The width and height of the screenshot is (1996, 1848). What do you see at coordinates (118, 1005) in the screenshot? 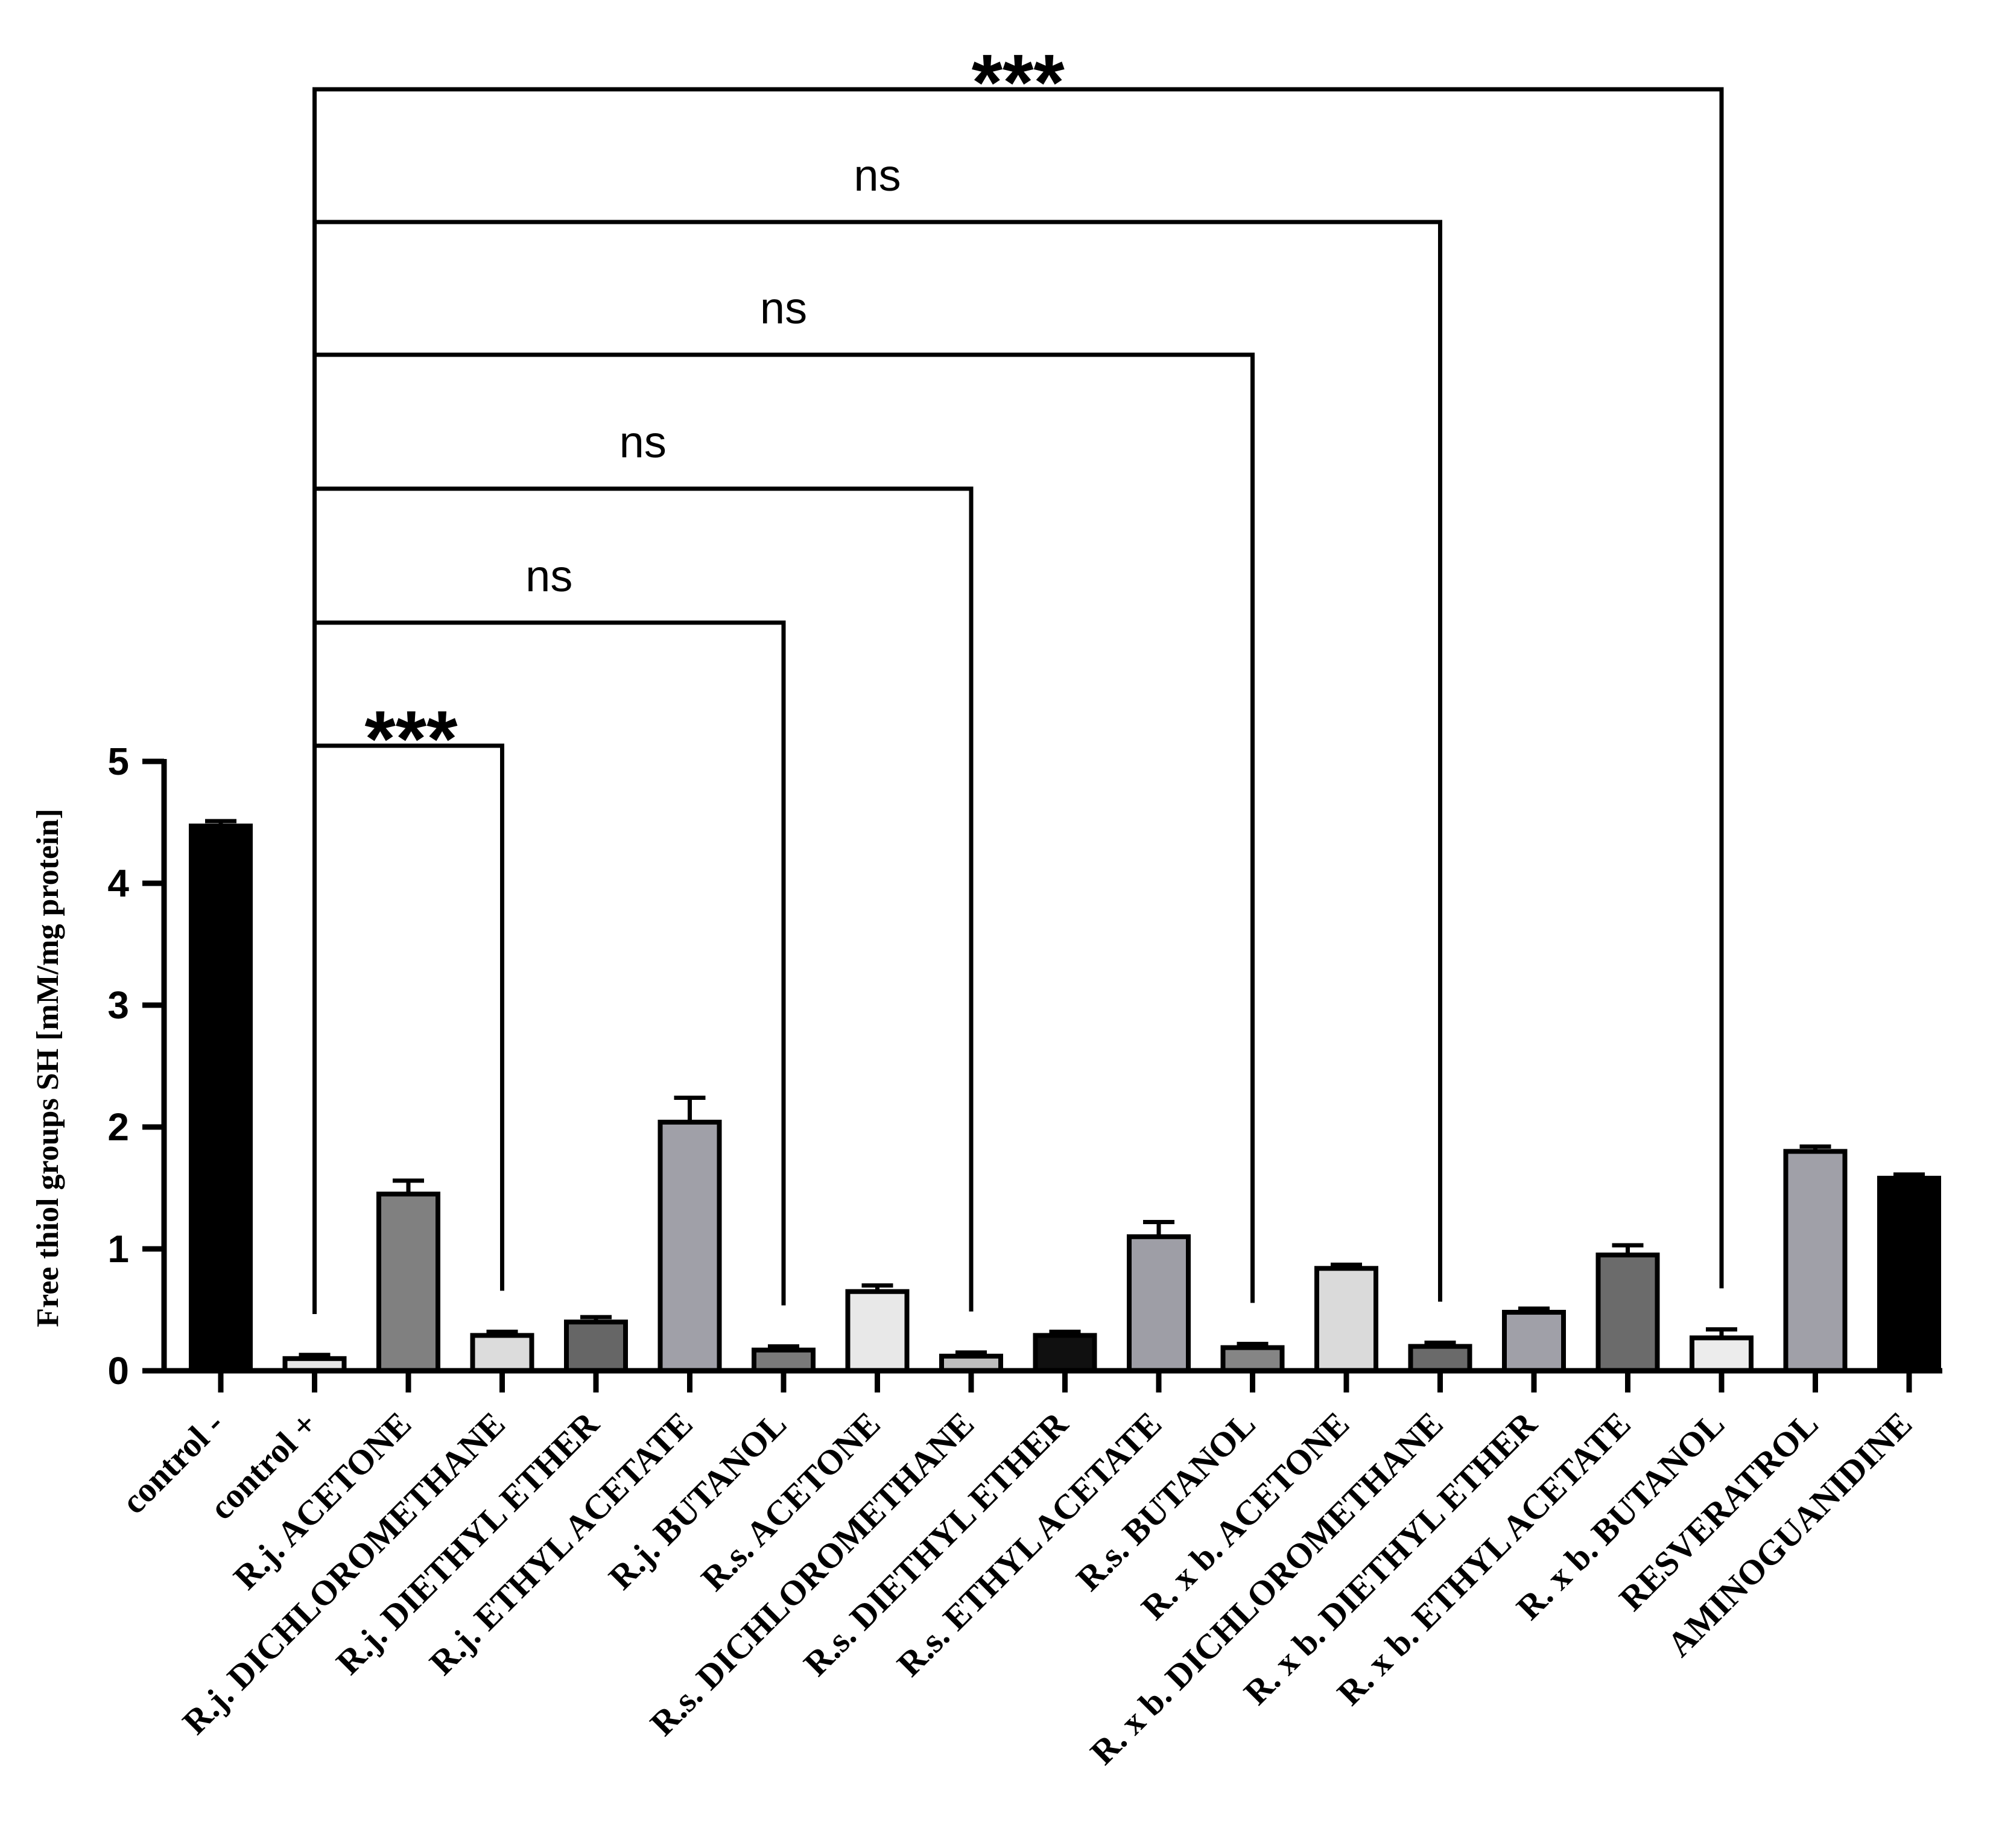
I see `y-tick-label: 3` at bounding box center [118, 1005].